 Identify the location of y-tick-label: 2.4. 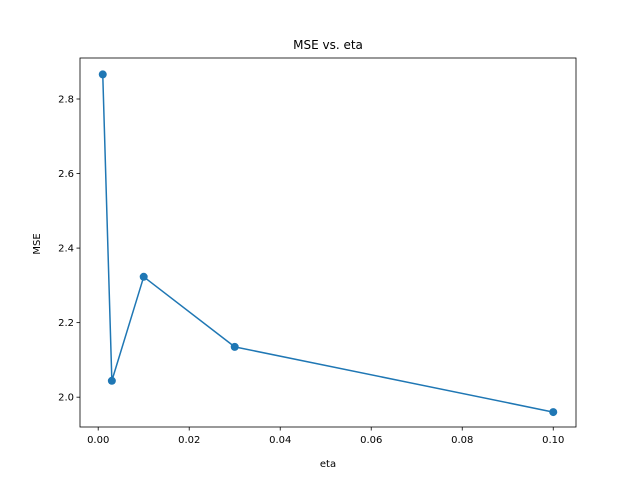
(66, 249).